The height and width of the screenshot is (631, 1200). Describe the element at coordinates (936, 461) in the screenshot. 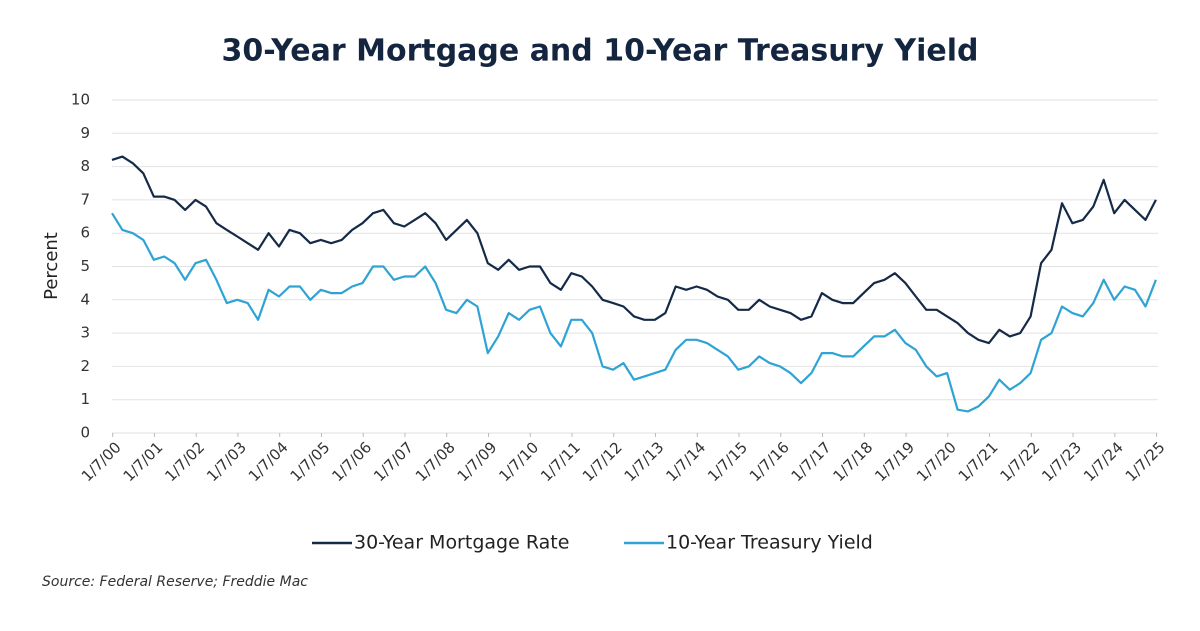

I see `x-tick-label: 1/7/20` at that location.